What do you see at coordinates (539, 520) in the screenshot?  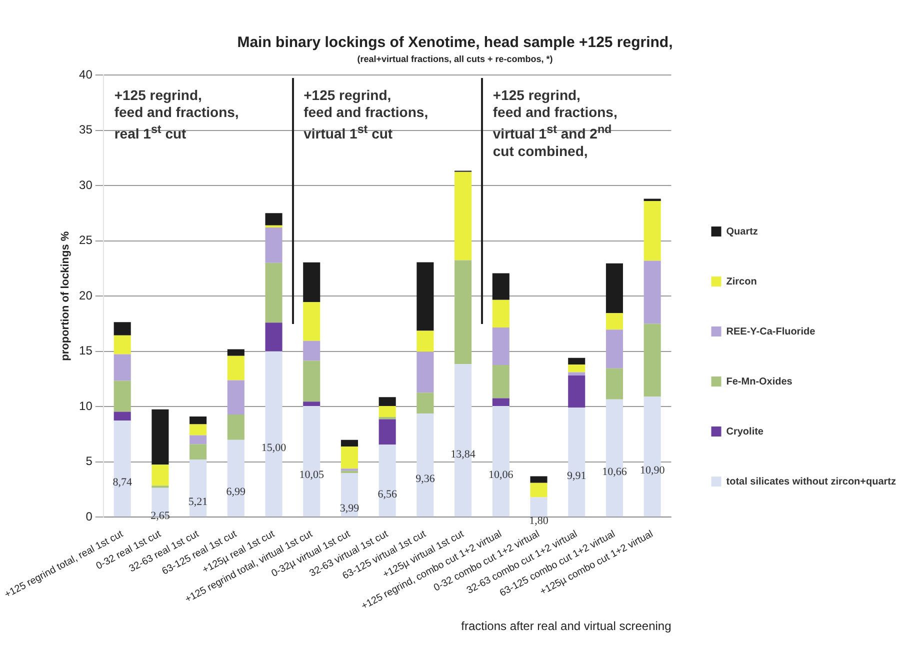 I see `data-label: 1,80` at bounding box center [539, 520].